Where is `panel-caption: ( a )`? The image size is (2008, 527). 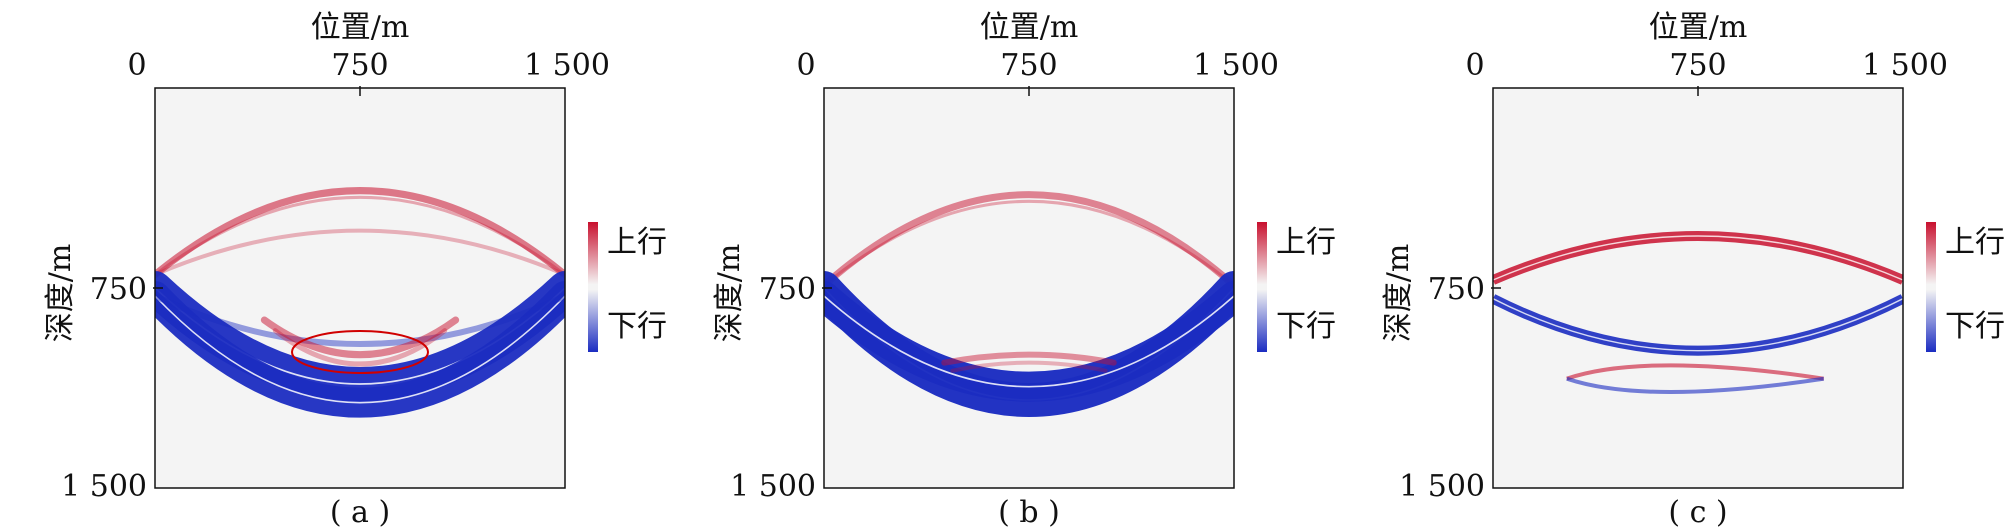
panel-caption: ( a ) is located at coordinates (360, 511).